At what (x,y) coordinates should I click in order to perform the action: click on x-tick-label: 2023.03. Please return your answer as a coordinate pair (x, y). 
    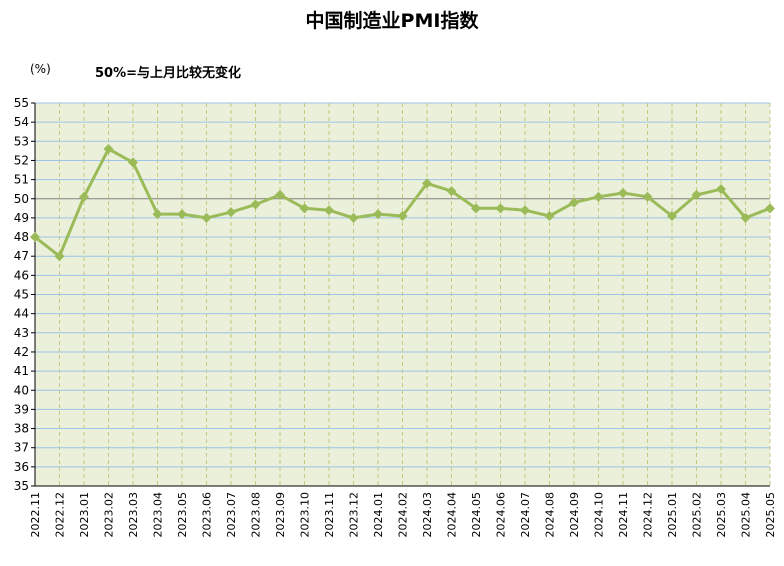
    Looking at the image, I should click on (133, 515).